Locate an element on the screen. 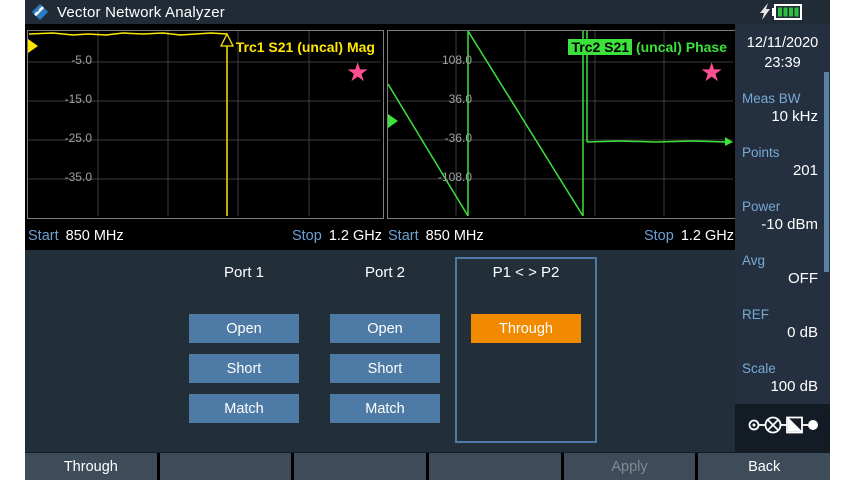  trace2-title-highlight: Trc2 S21 is located at coordinates (600, 47).